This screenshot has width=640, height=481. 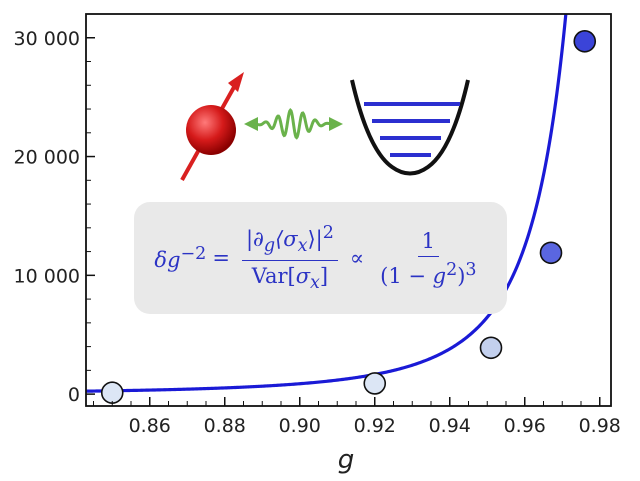 I want to click on x-tick-label: 0.98, so click(x=600, y=426).